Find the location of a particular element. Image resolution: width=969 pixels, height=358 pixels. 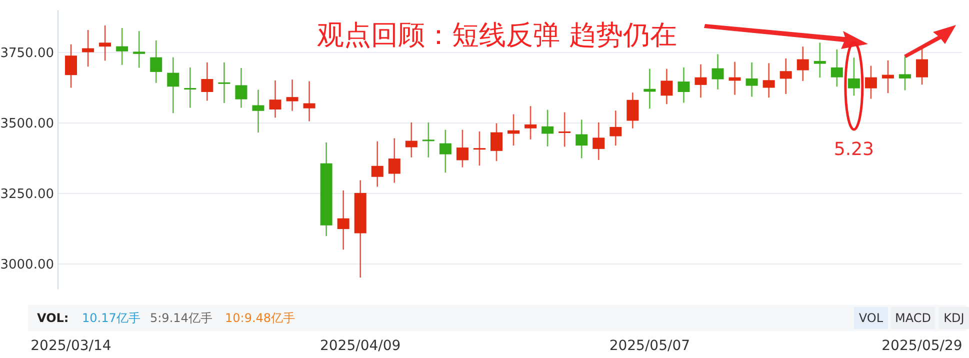

text: 10:9.48亿手 is located at coordinates (260, 318).